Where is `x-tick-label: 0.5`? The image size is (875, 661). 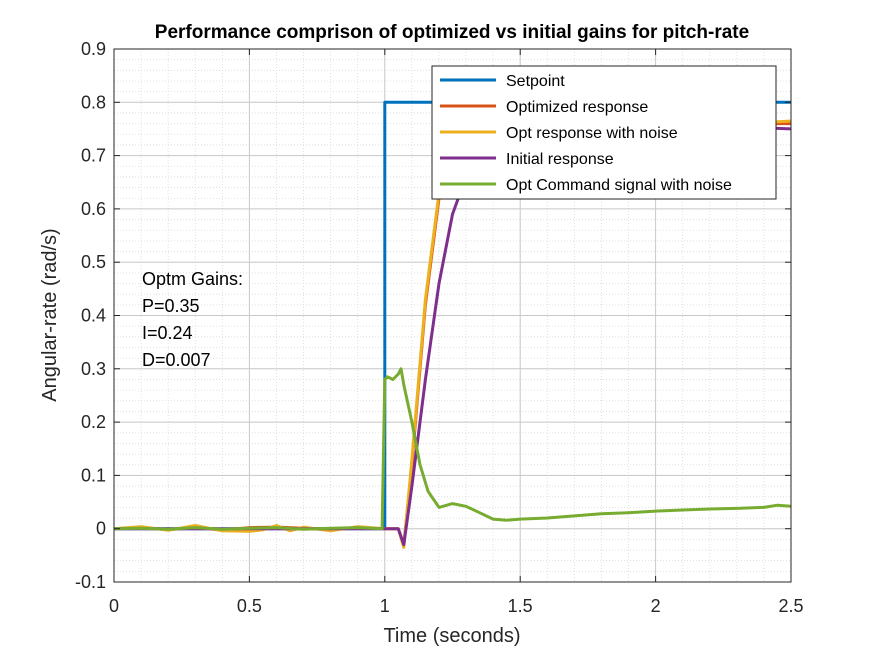
x-tick-label: 0.5 is located at coordinates (249, 606).